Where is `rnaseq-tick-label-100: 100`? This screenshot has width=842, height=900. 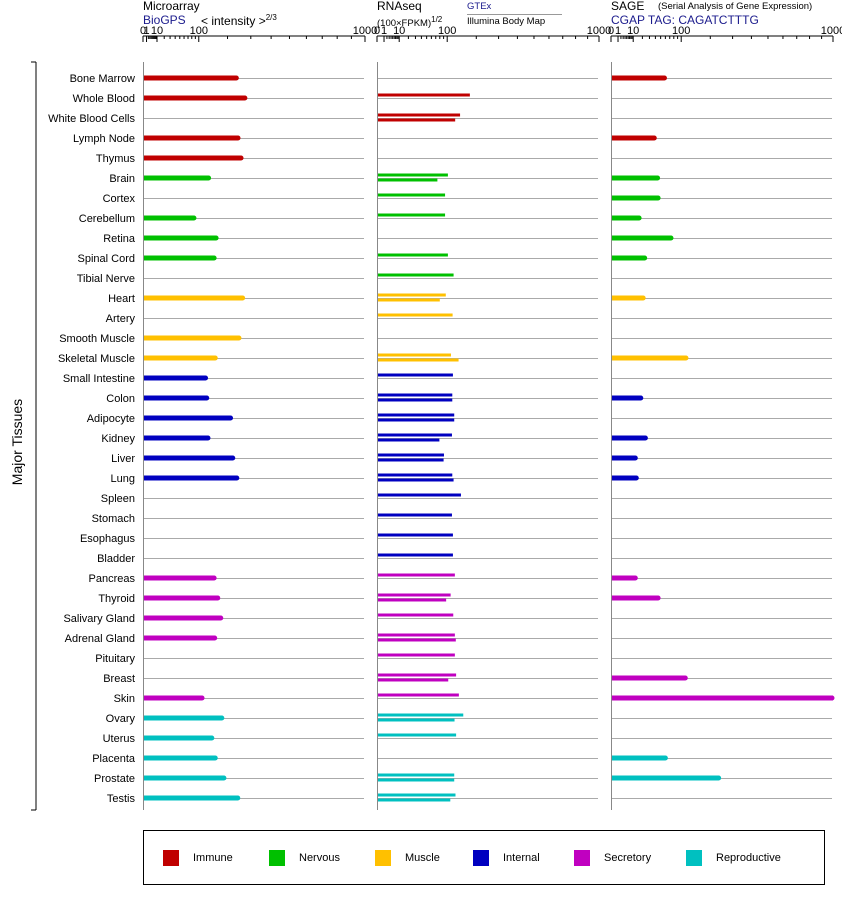 rnaseq-tick-label-100: 100 is located at coordinates (447, 31).